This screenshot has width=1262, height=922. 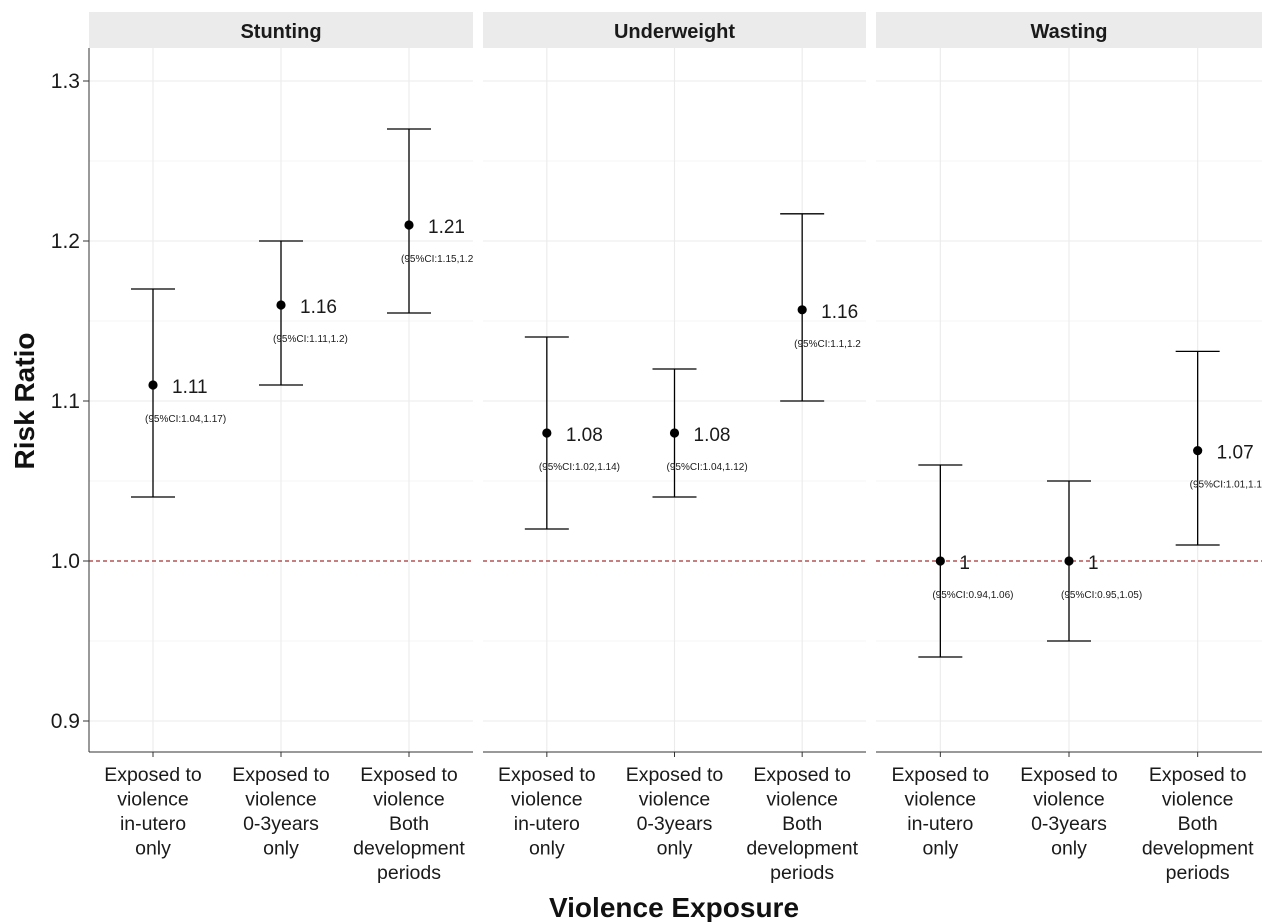 I want to click on y-tick-label: 1.1, so click(x=65, y=401).